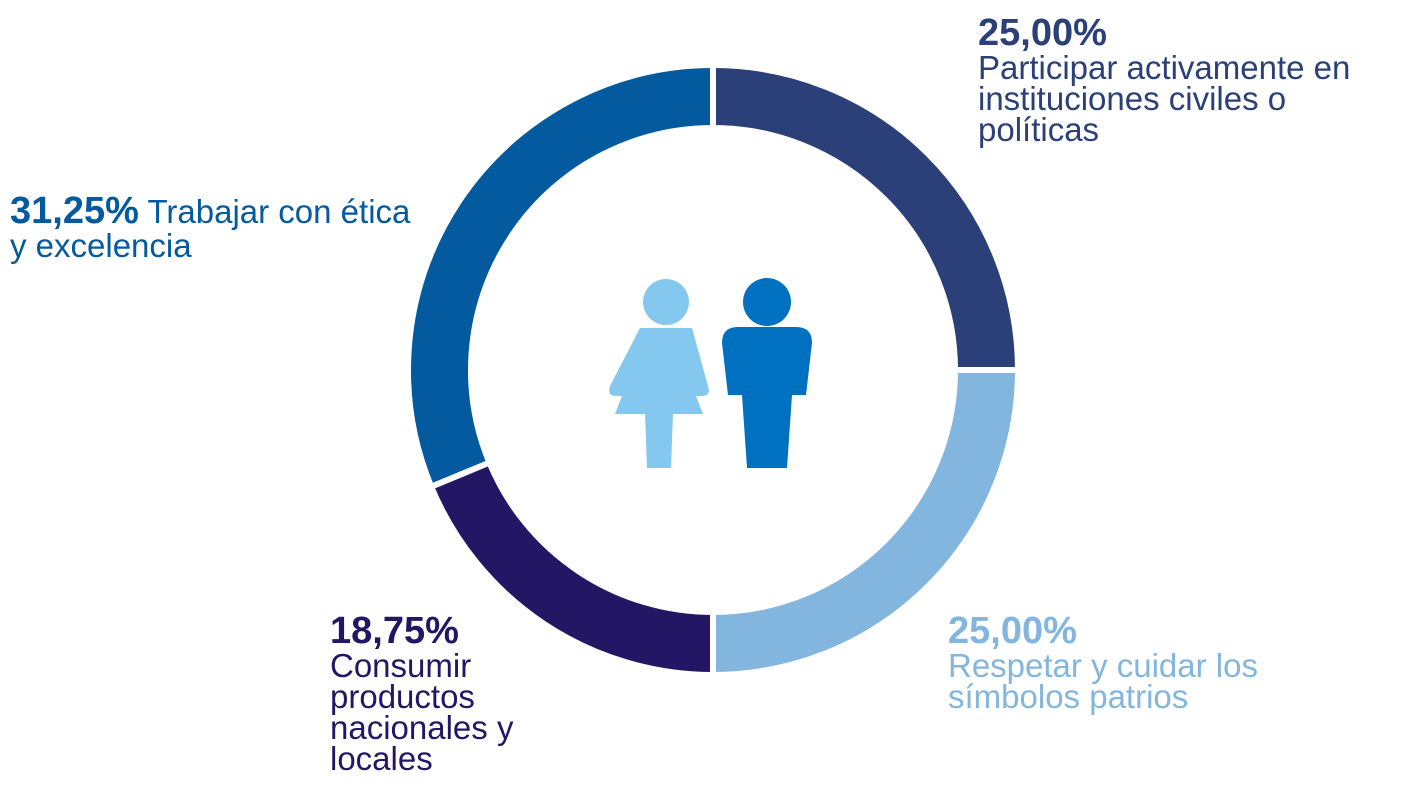 The height and width of the screenshot is (798, 1411). What do you see at coordinates (422, 712) in the screenshot?
I see `category-label: Consumir productos nacionales y locales` at bounding box center [422, 712].